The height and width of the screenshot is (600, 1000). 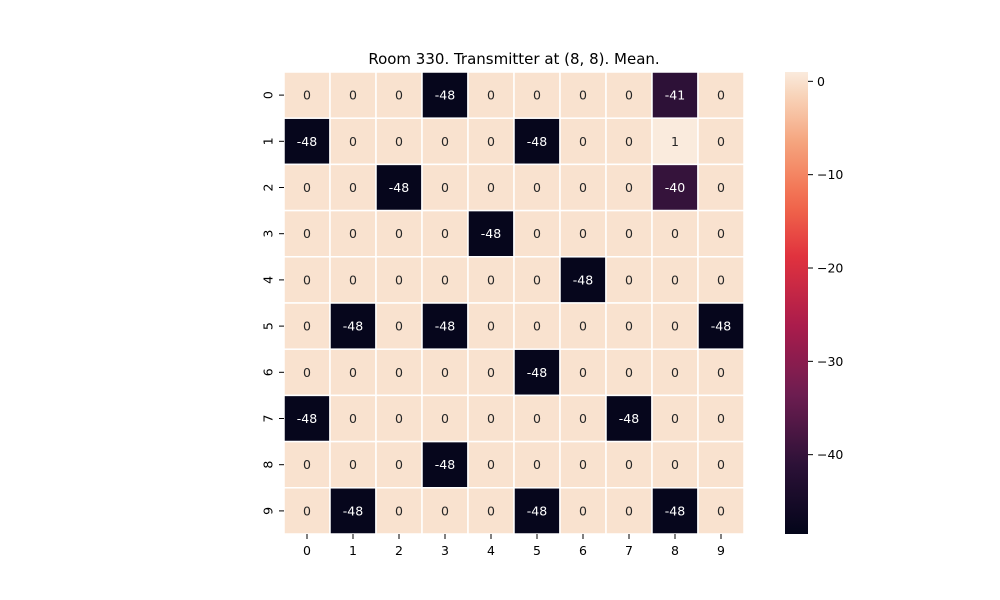 What do you see at coordinates (583, 550) in the screenshot?
I see `x-tick-label: 6` at bounding box center [583, 550].